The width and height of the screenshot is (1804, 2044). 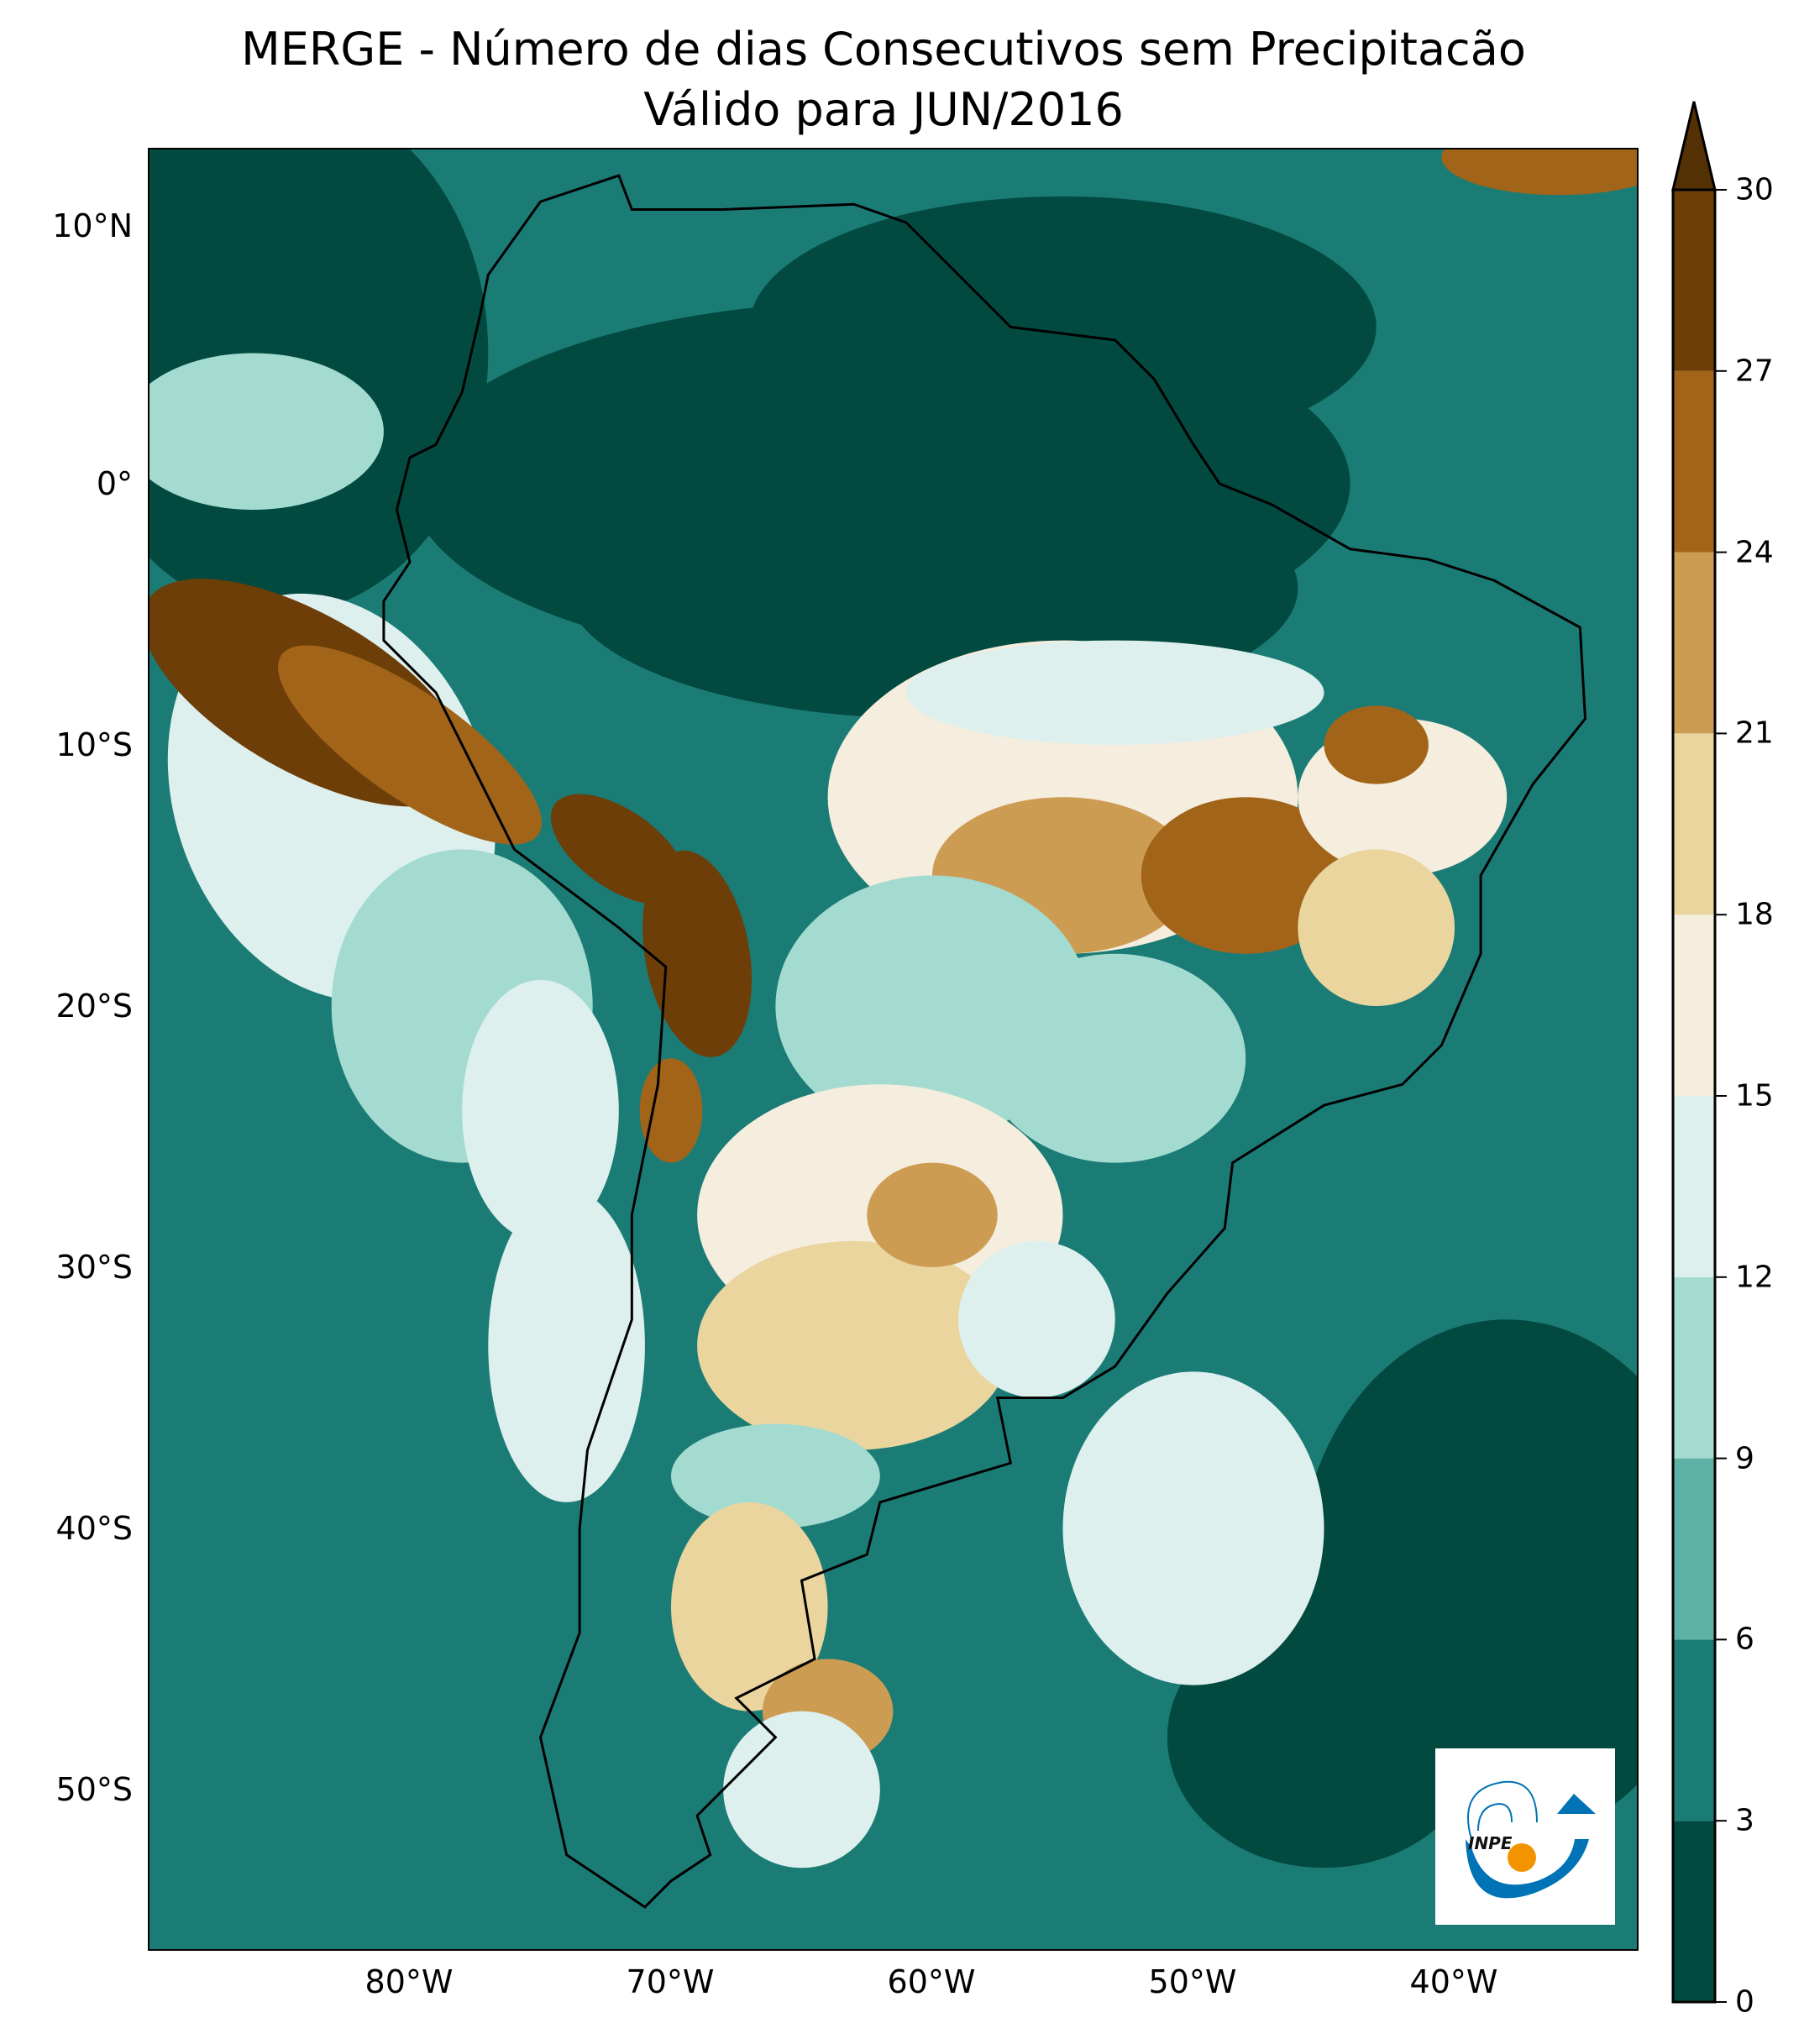 I want to click on colorbar-tick-label: 27, so click(x=1754, y=371).